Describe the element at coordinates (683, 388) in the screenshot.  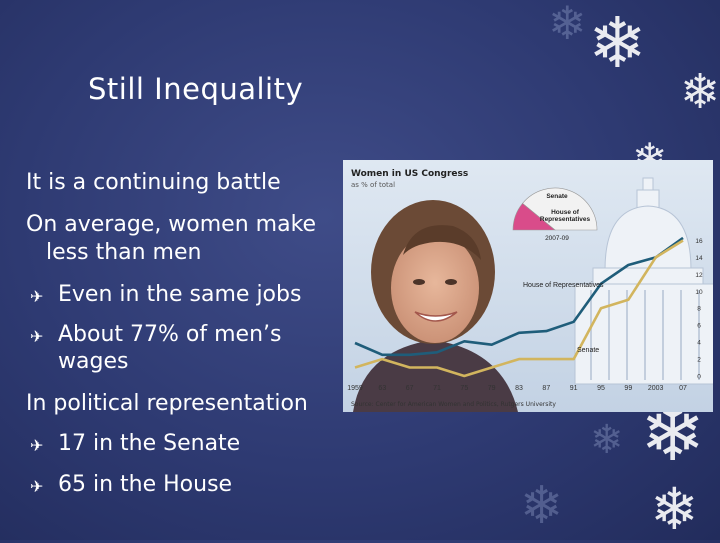
I see `x-tick-label: 07` at that location.